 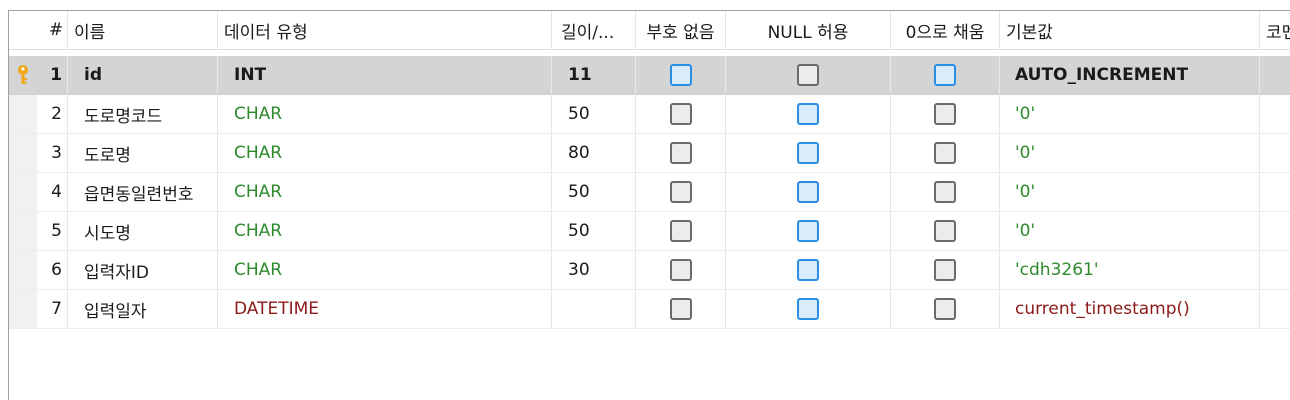 I want to click on length-cell, so click(x=594, y=309).